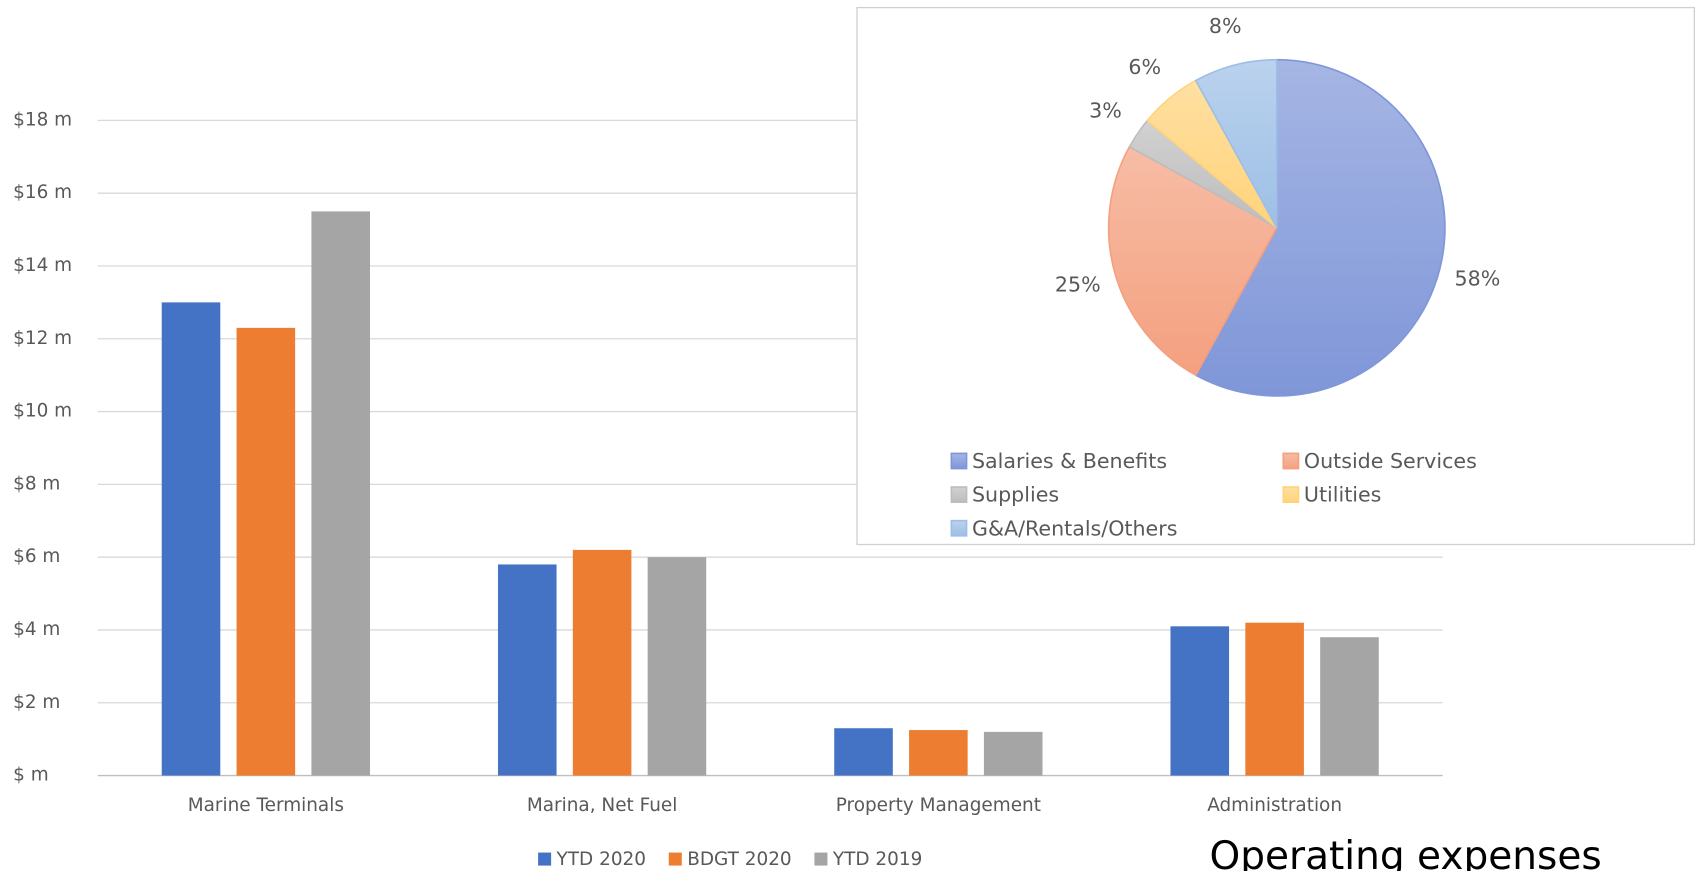 The image size is (1701, 871). I want to click on legend-label: Utilities, so click(1343, 495).